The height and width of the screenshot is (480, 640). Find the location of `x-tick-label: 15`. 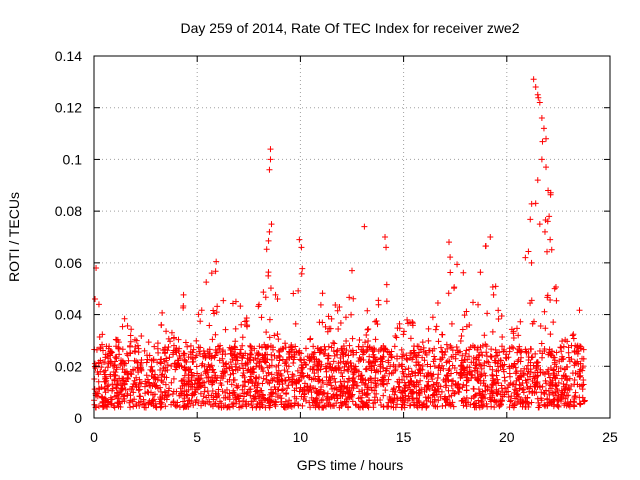

x-tick-label: 15 is located at coordinates (404, 437).